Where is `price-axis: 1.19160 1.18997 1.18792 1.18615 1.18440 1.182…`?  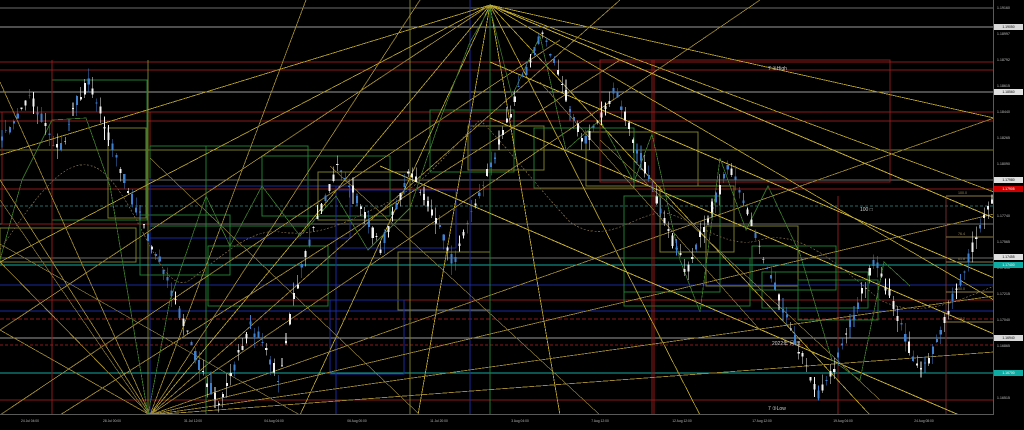 price-axis: 1.19160 1.18997 1.18792 1.18615 1.18440 1.182… is located at coordinates (1008, 207).